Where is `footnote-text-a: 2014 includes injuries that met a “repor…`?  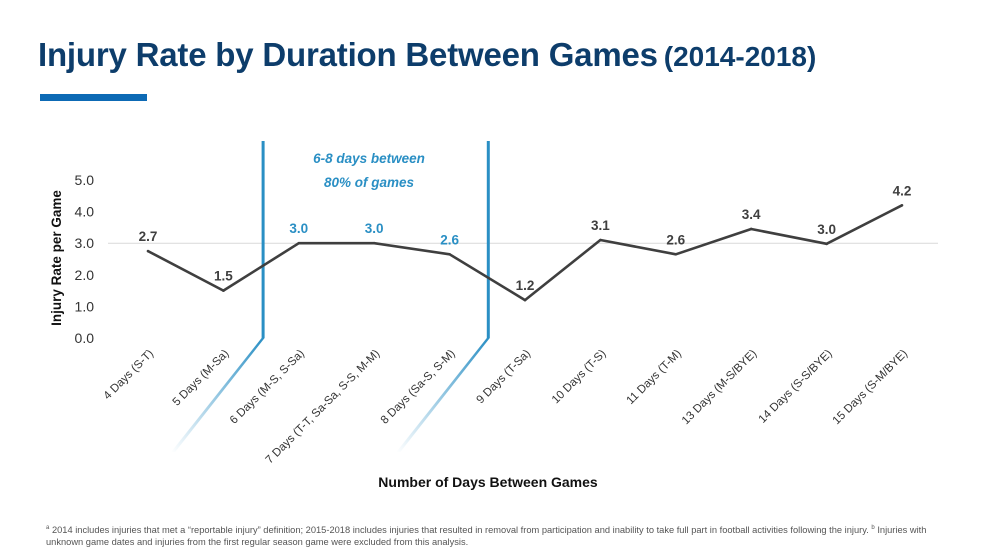 footnote-text-a: 2014 includes injuries that met a “repor… is located at coordinates (460, 530).